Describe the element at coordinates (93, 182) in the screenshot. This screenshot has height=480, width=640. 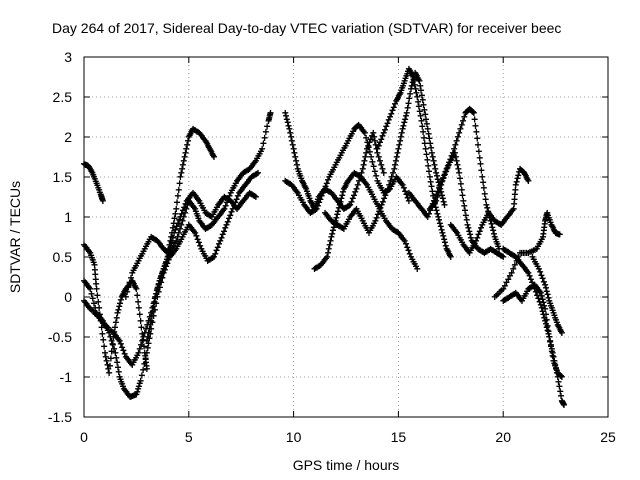
I see `series-arc-1: ++++++++++++++++++++++++++` at that location.